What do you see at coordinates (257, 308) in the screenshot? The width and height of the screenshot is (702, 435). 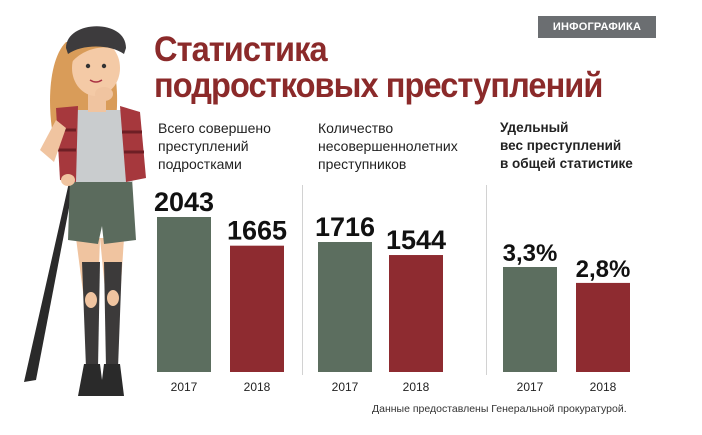 I see `bar-1-2018` at bounding box center [257, 308].